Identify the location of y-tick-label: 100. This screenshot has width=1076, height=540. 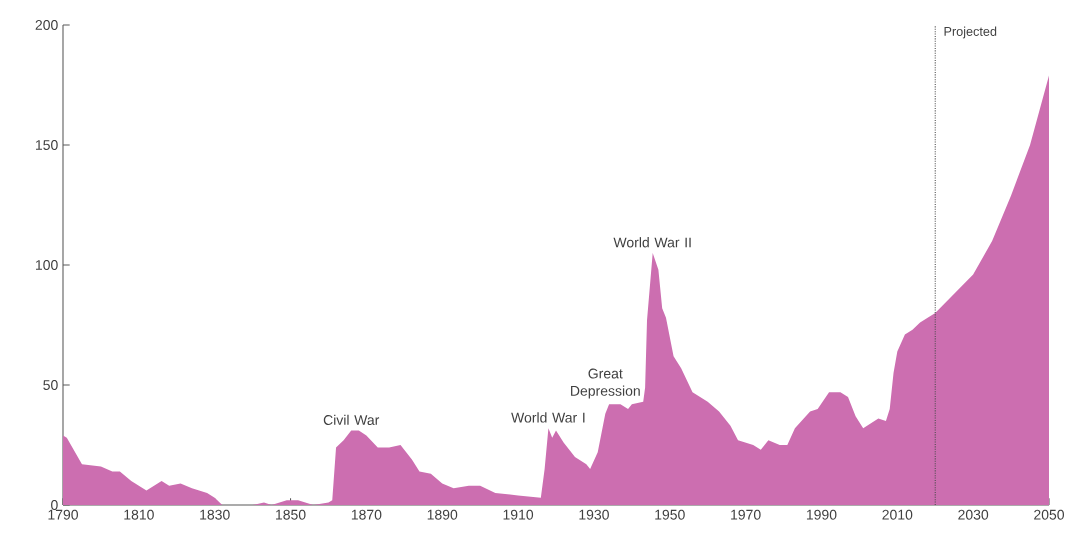
(47, 265).